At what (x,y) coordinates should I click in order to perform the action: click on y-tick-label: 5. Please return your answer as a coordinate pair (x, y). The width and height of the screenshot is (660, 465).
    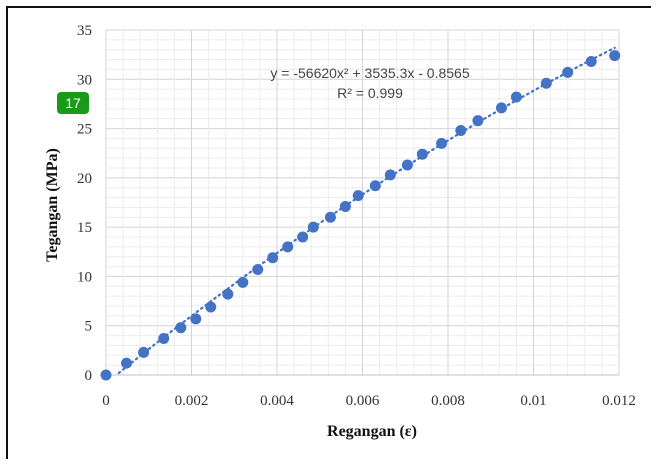
    Looking at the image, I should click on (89, 327).